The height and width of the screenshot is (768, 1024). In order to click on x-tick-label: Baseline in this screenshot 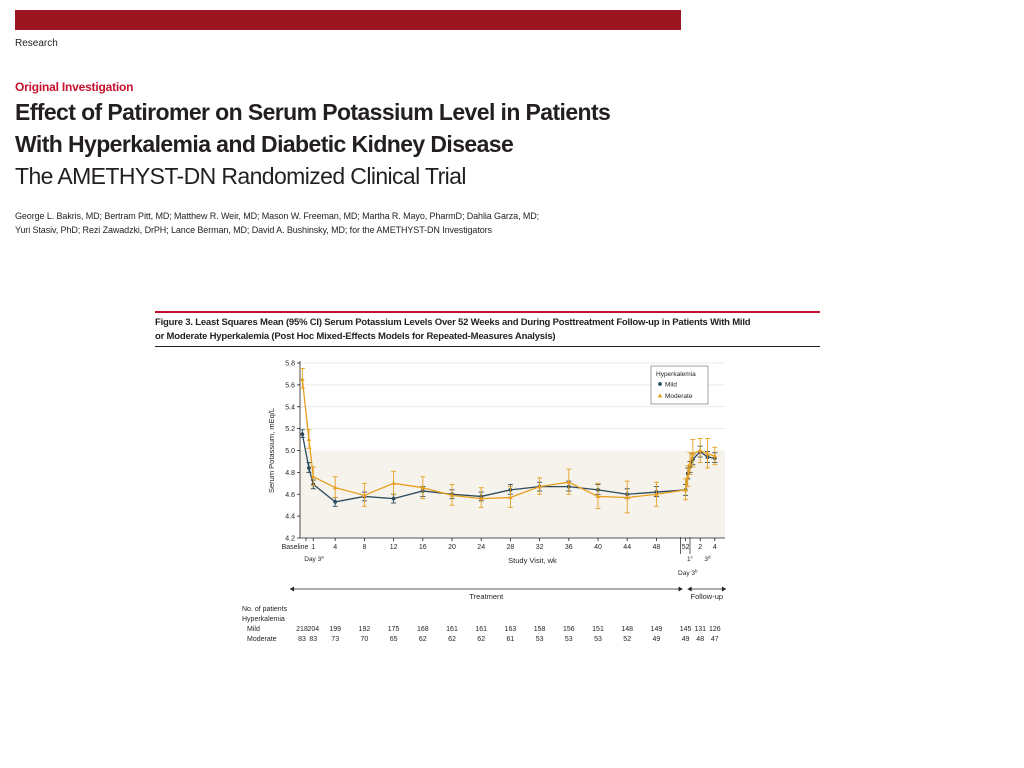, I will do `click(295, 547)`.